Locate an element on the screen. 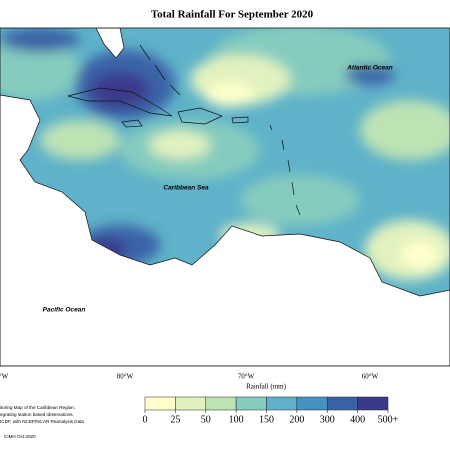  colorbar-tick-label: 150 is located at coordinates (266, 419).